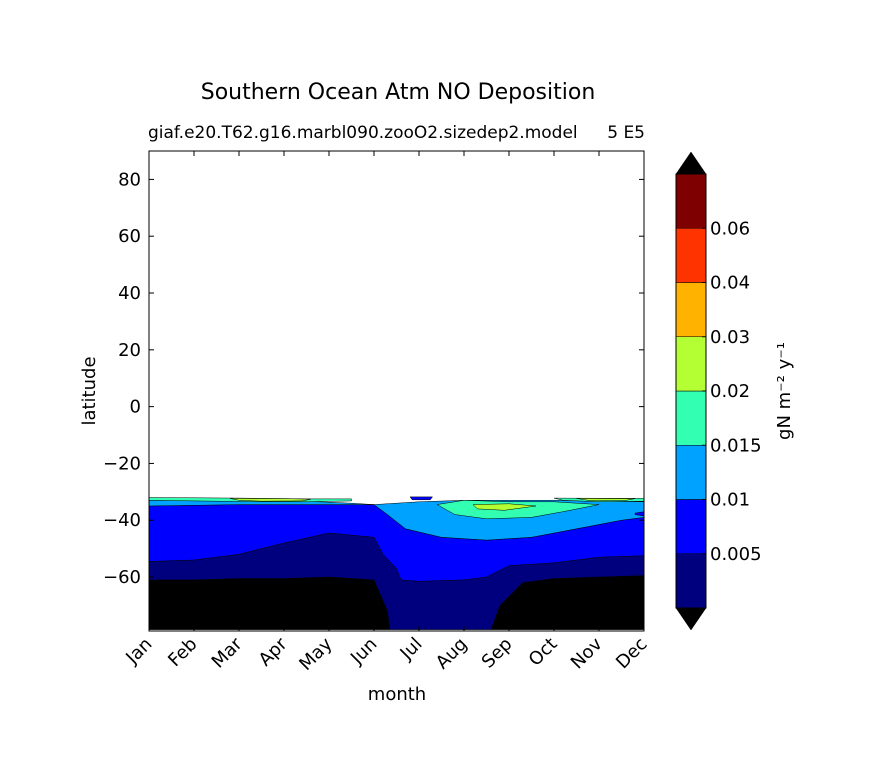  What do you see at coordinates (135, 407) in the screenshot?
I see `y-tick-label: 0` at bounding box center [135, 407].